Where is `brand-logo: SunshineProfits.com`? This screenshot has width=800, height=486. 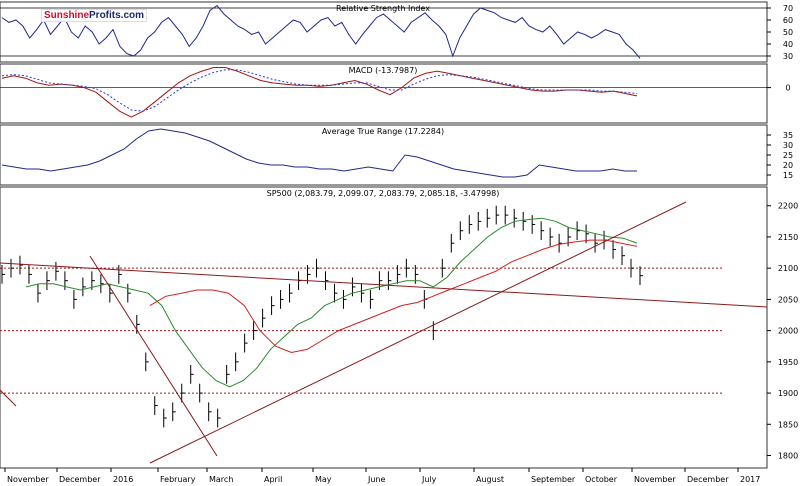
brand-logo: SunshineProfits.com is located at coordinates (94, 15).